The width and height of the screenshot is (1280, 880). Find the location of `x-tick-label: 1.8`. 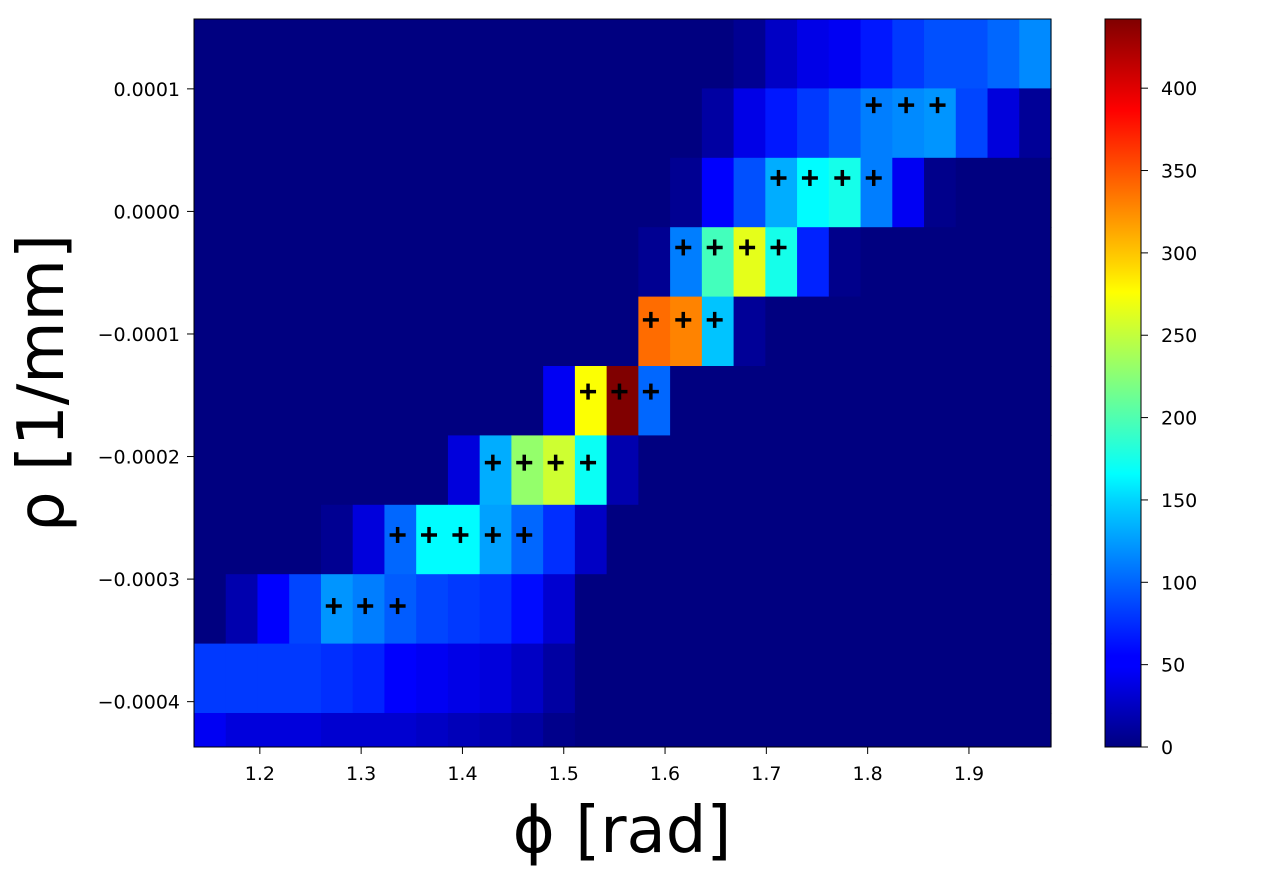

x-tick-label: 1.8 is located at coordinates (868, 774).